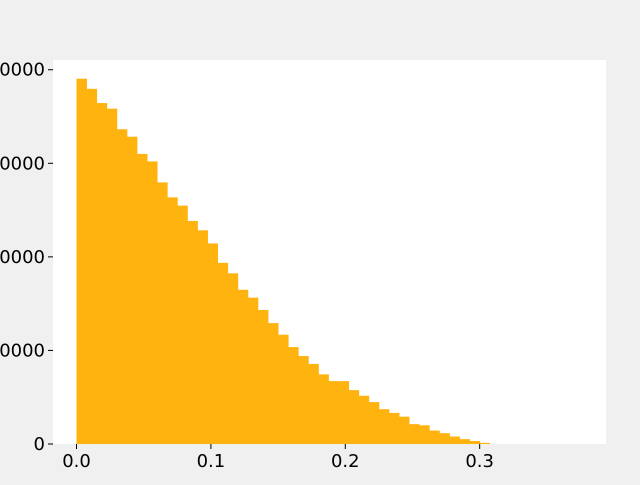 Image resolution: width=640 pixels, height=485 pixels. What do you see at coordinates (211, 461) in the screenshot?
I see `x-tick-label: 0.1` at bounding box center [211, 461].